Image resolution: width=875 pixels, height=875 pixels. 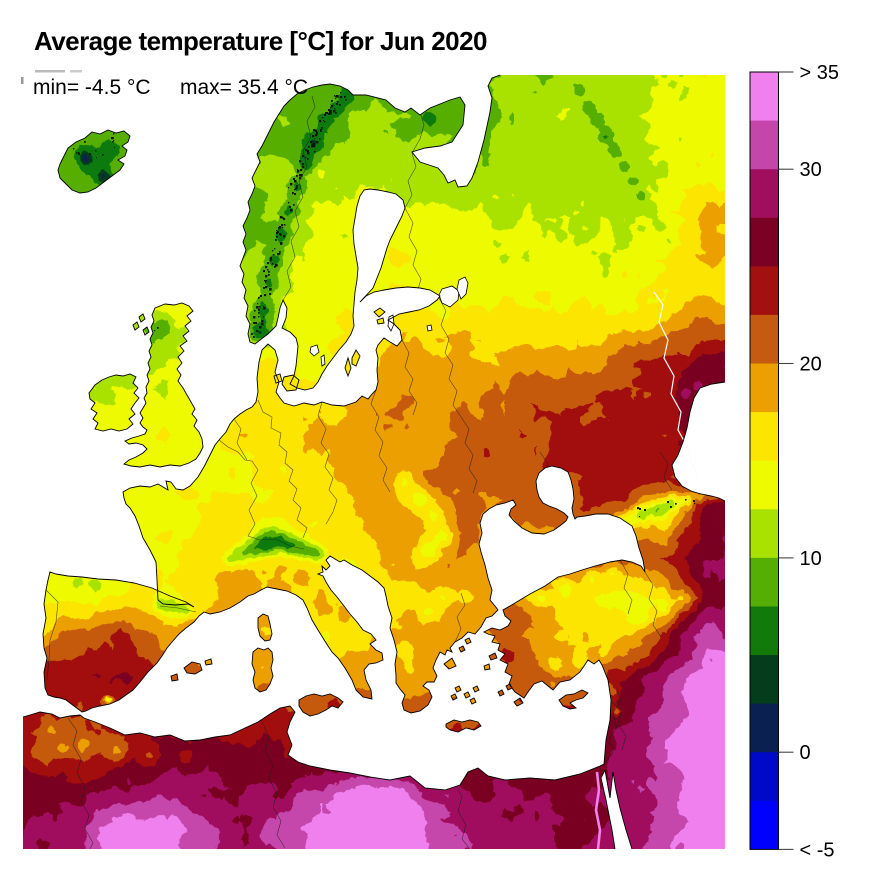 I want to click on svg-text: 10, so click(x=811, y=559).